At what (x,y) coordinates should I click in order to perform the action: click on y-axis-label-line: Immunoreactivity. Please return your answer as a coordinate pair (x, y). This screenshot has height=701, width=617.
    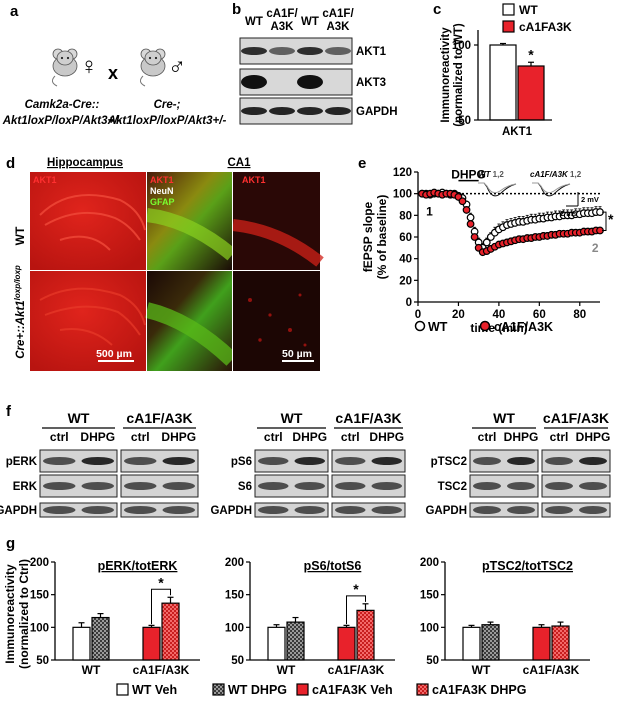
    Looking at the image, I should click on (10, 614).